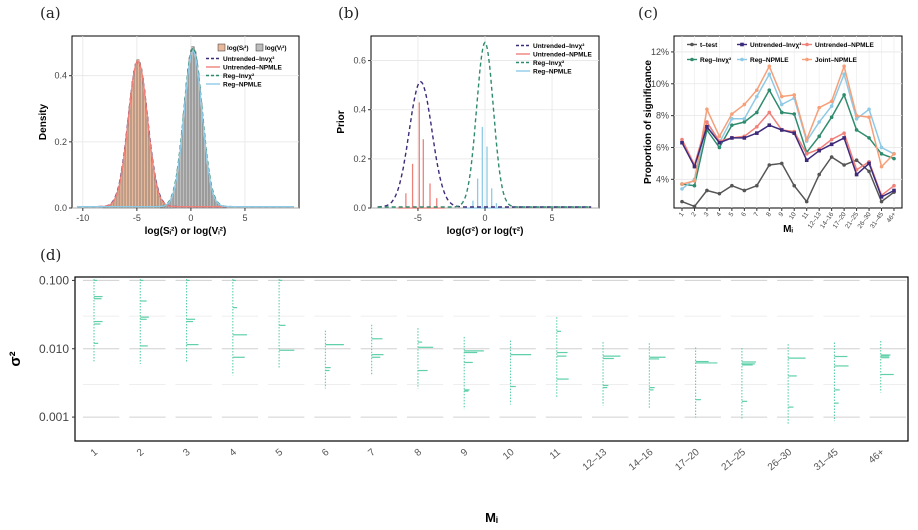  What do you see at coordinates (555, 454) in the screenshot?
I see `x-tick-label: 11` at bounding box center [555, 454].